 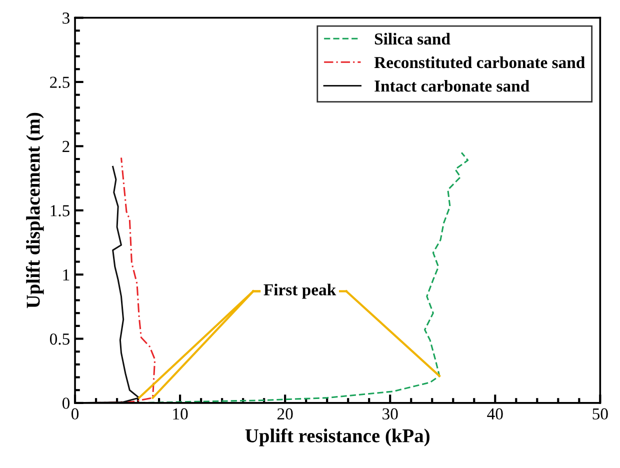 I want to click on y-tick-label: 2, so click(x=66, y=146).